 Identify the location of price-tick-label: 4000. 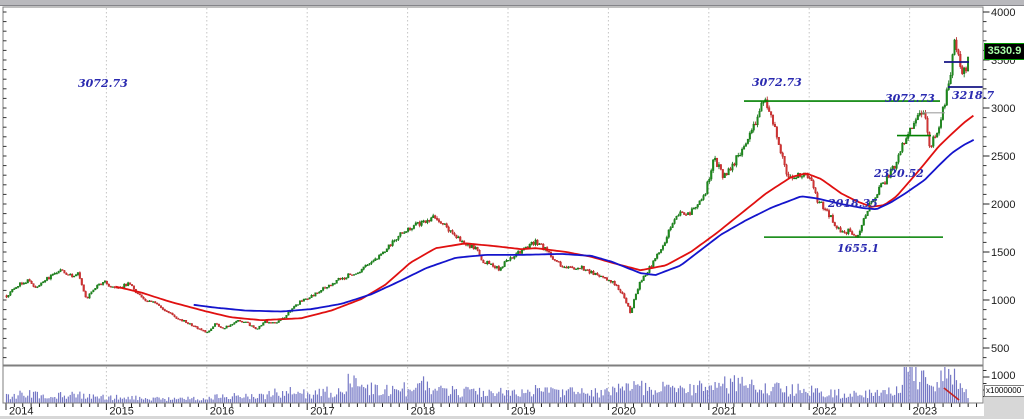
(1003, 13).